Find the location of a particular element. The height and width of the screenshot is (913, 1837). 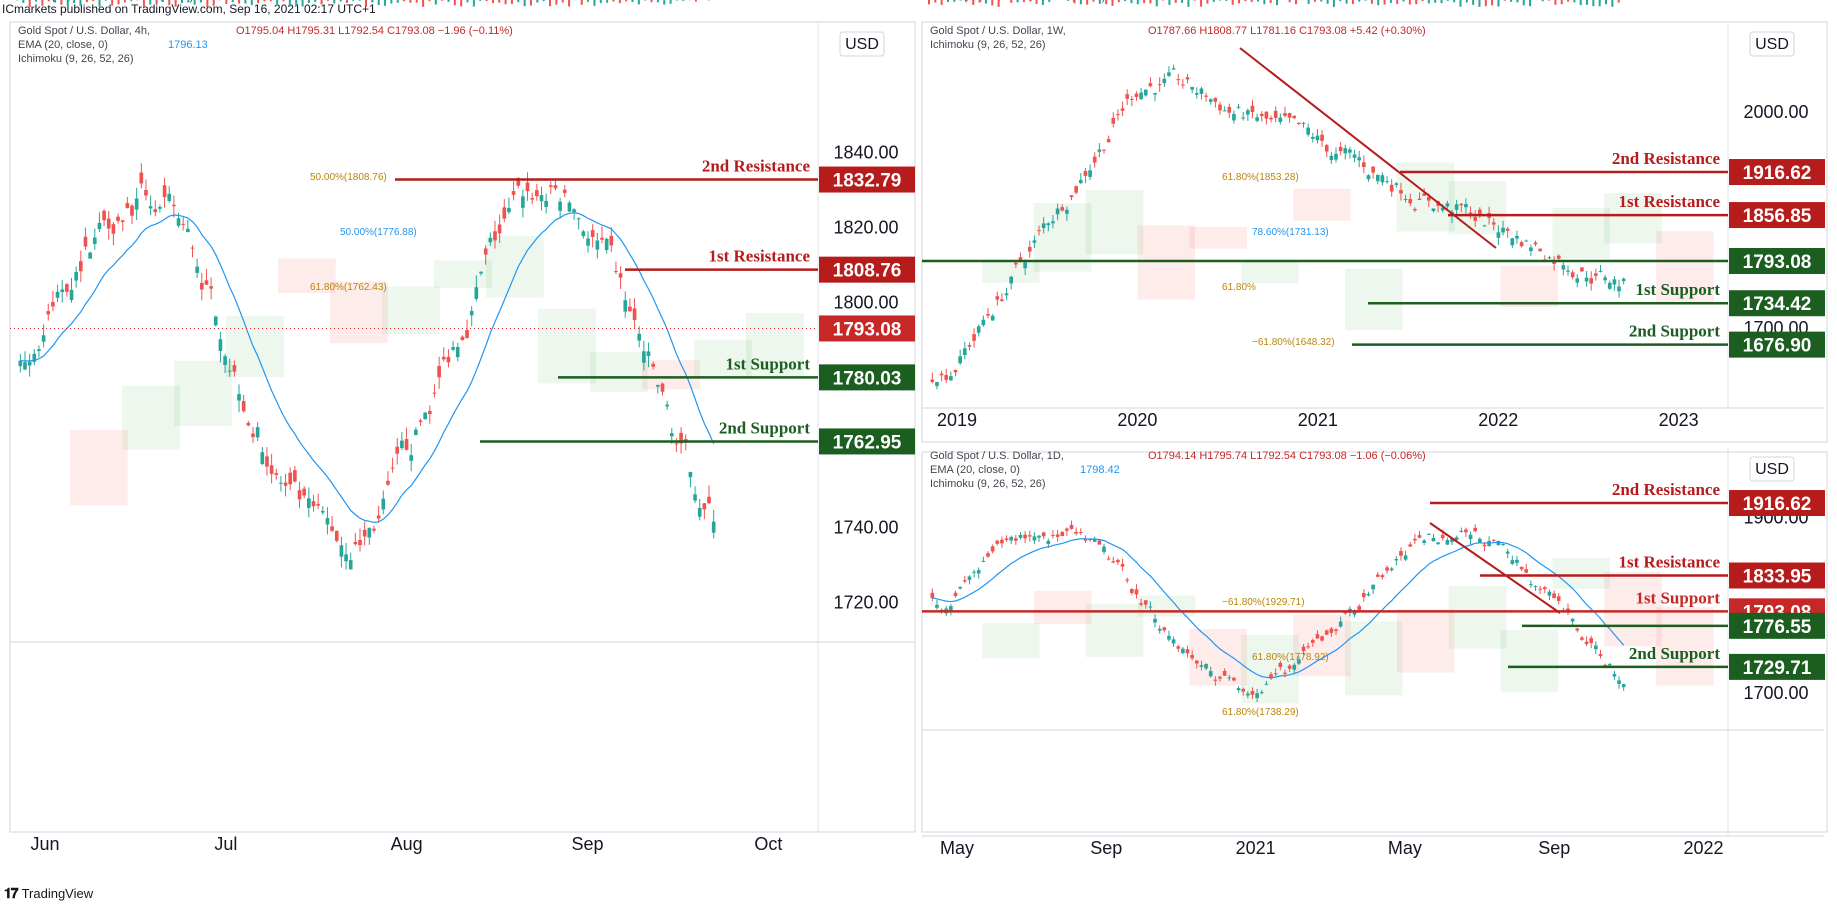

currency-label: USD is located at coordinates (1772, 44).